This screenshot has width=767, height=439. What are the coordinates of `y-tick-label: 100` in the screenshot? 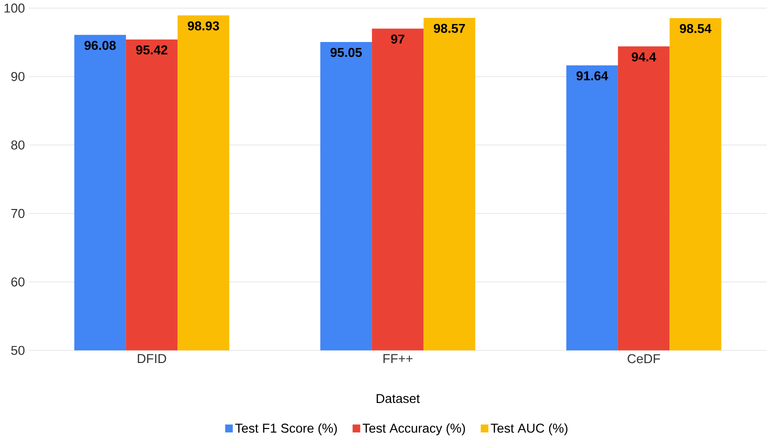 It's located at (14, 8).